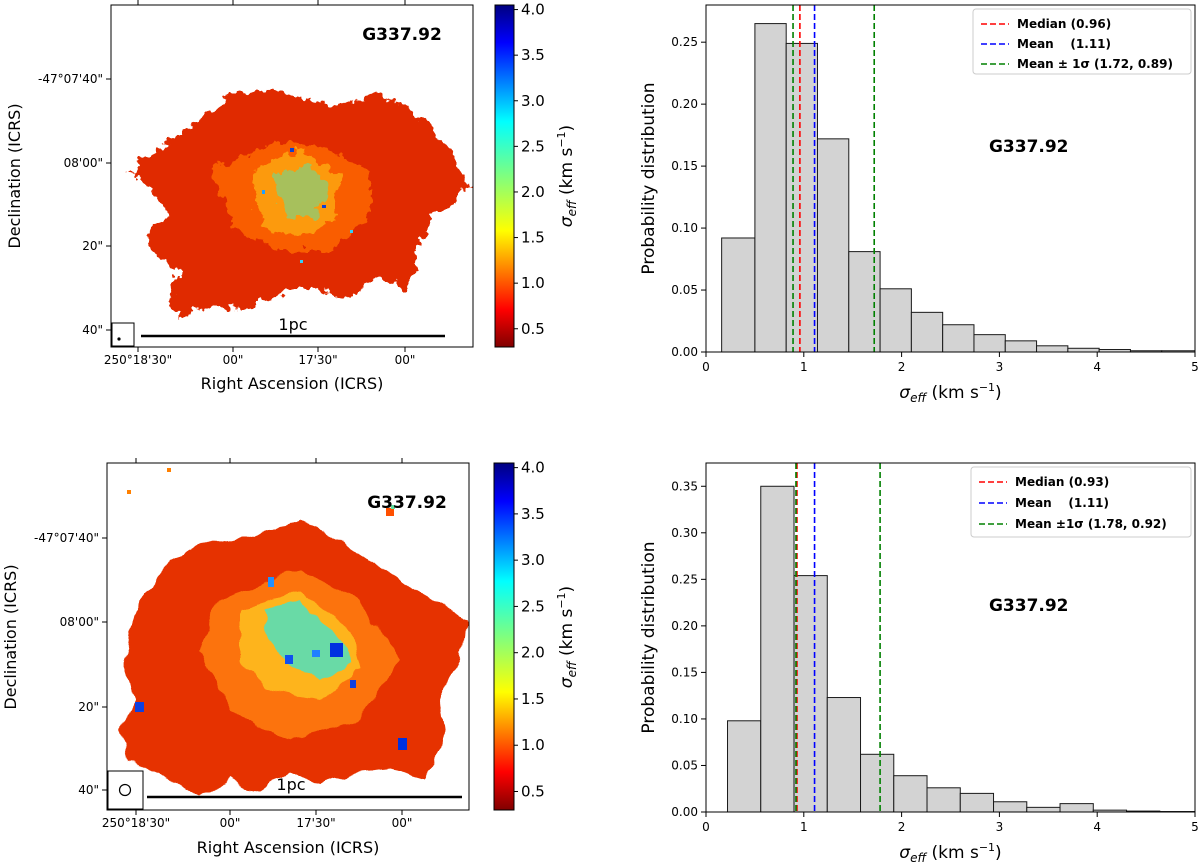 Image resolution: width=1200 pixels, height=864 pixels. I want to click on y-tick-label: 0.10, so click(684, 719).